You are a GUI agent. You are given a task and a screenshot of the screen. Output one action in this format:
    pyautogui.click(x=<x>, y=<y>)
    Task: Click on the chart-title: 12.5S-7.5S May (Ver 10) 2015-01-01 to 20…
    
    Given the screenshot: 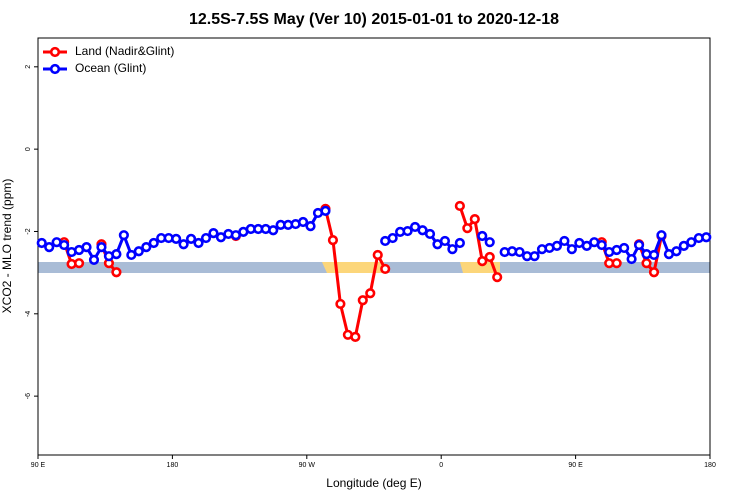 What is the action you would take?
    pyautogui.click(x=374, y=19)
    